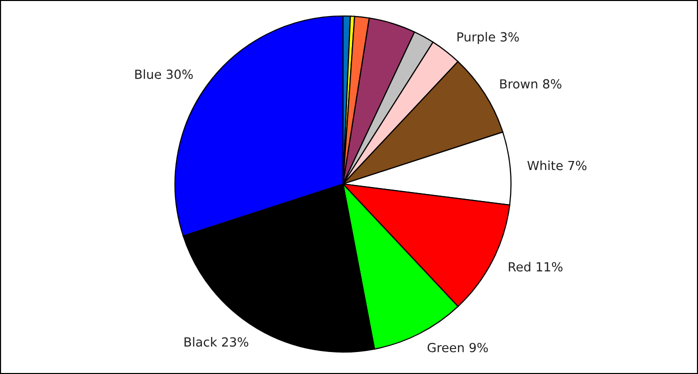  What do you see at coordinates (164, 74) in the screenshot?
I see `slice-label: Blue 30%` at bounding box center [164, 74].